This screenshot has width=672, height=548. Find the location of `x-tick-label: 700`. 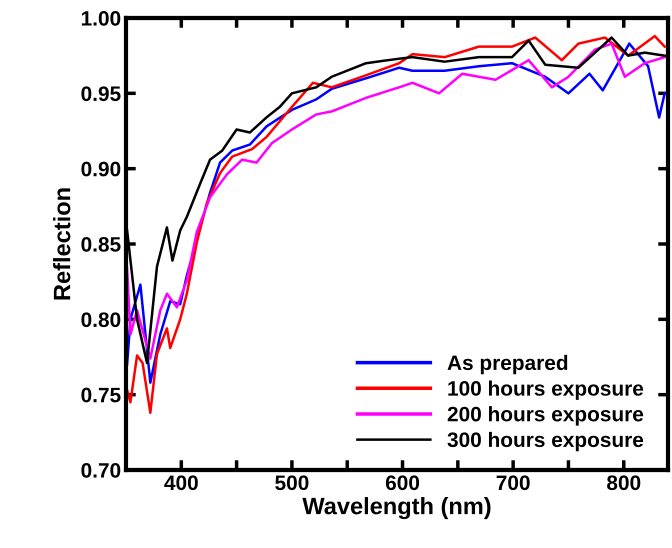

x-tick-label: 700 is located at coordinates (513, 482).